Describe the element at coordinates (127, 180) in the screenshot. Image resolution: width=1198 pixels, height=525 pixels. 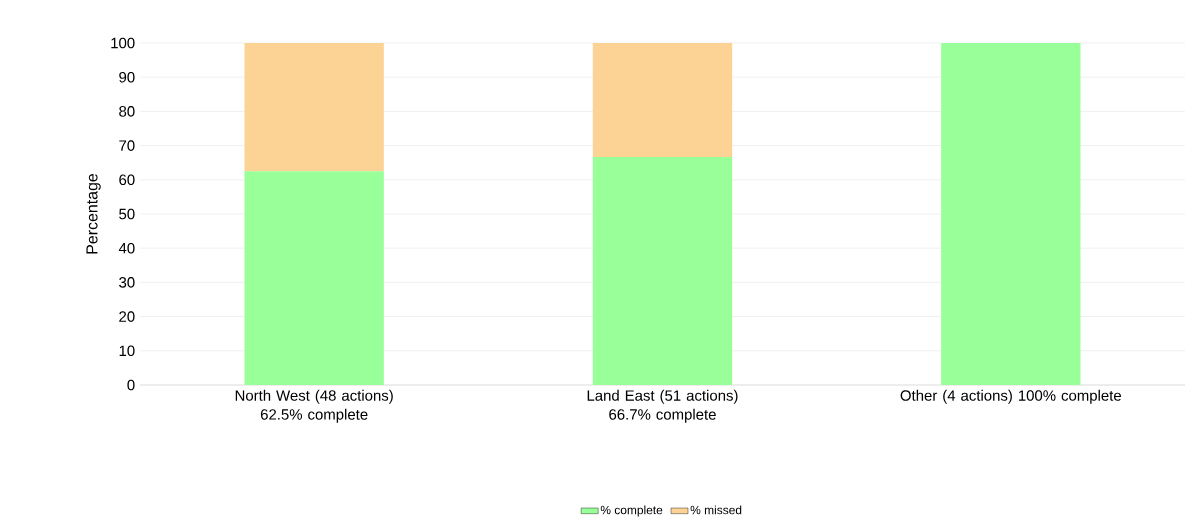
I see `y-tick-label: 60` at that location.